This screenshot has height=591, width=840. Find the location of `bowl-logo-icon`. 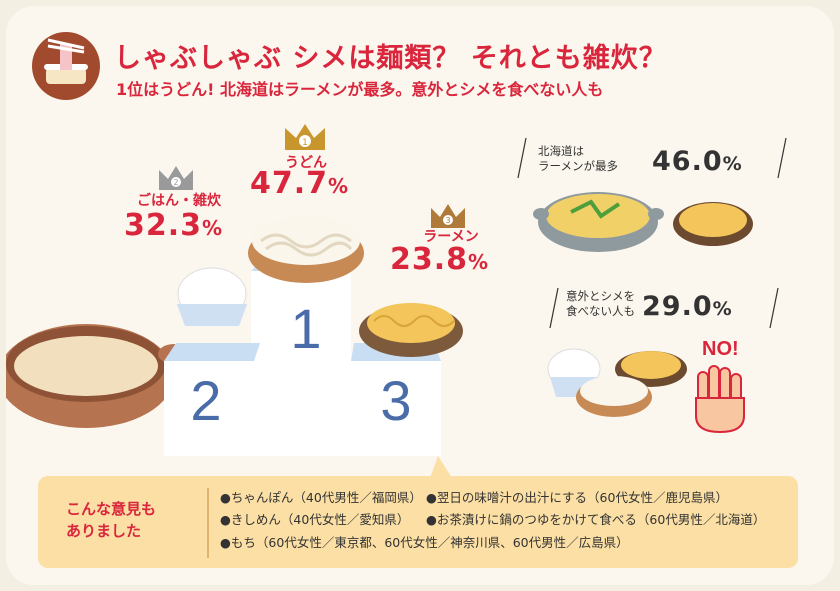

bowl-logo-icon is located at coordinates (66, 66).